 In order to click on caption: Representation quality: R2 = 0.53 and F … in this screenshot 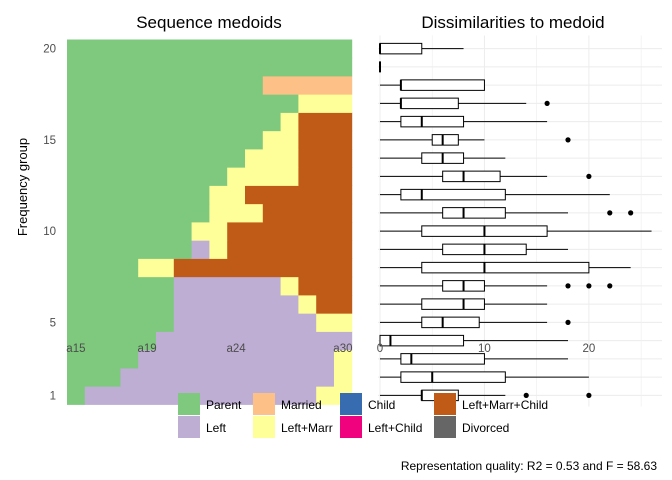, I will do `click(529, 466)`.